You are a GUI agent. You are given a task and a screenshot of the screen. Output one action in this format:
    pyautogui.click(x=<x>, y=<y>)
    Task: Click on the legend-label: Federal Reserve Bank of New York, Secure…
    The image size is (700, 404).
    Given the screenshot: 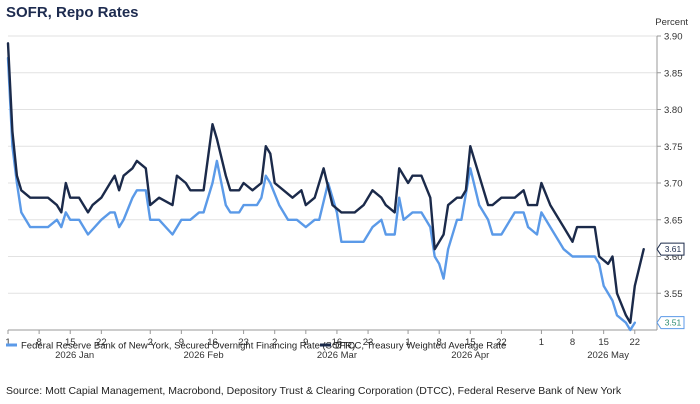 What is the action you would take?
    pyautogui.click(x=188, y=346)
    